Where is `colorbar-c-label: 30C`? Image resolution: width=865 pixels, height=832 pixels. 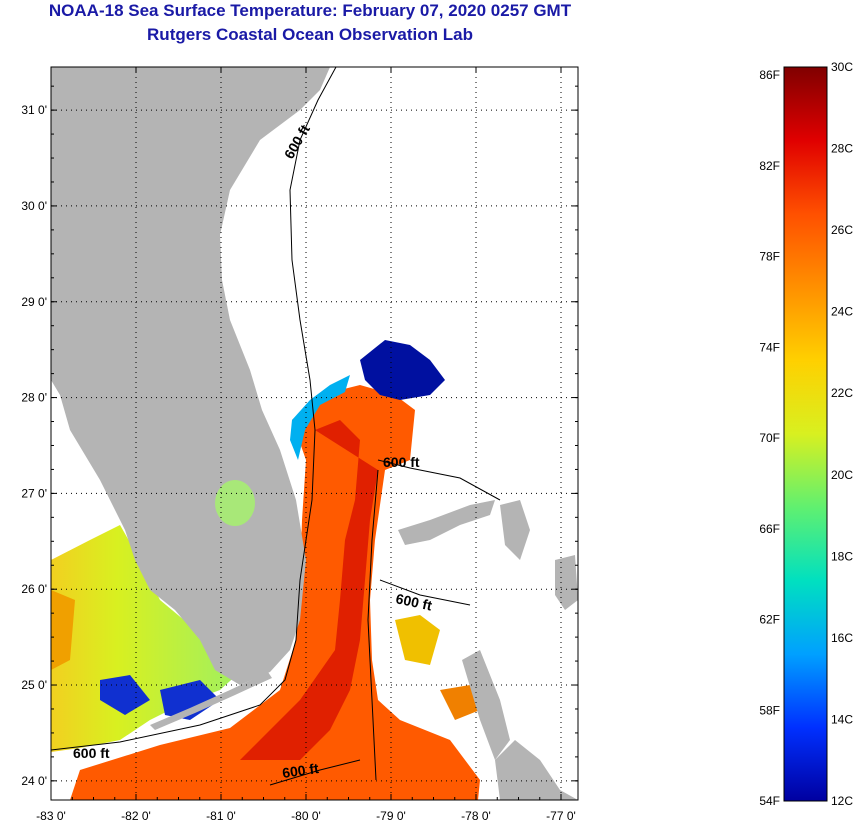
colorbar-c-label: 30C is located at coordinates (842, 67).